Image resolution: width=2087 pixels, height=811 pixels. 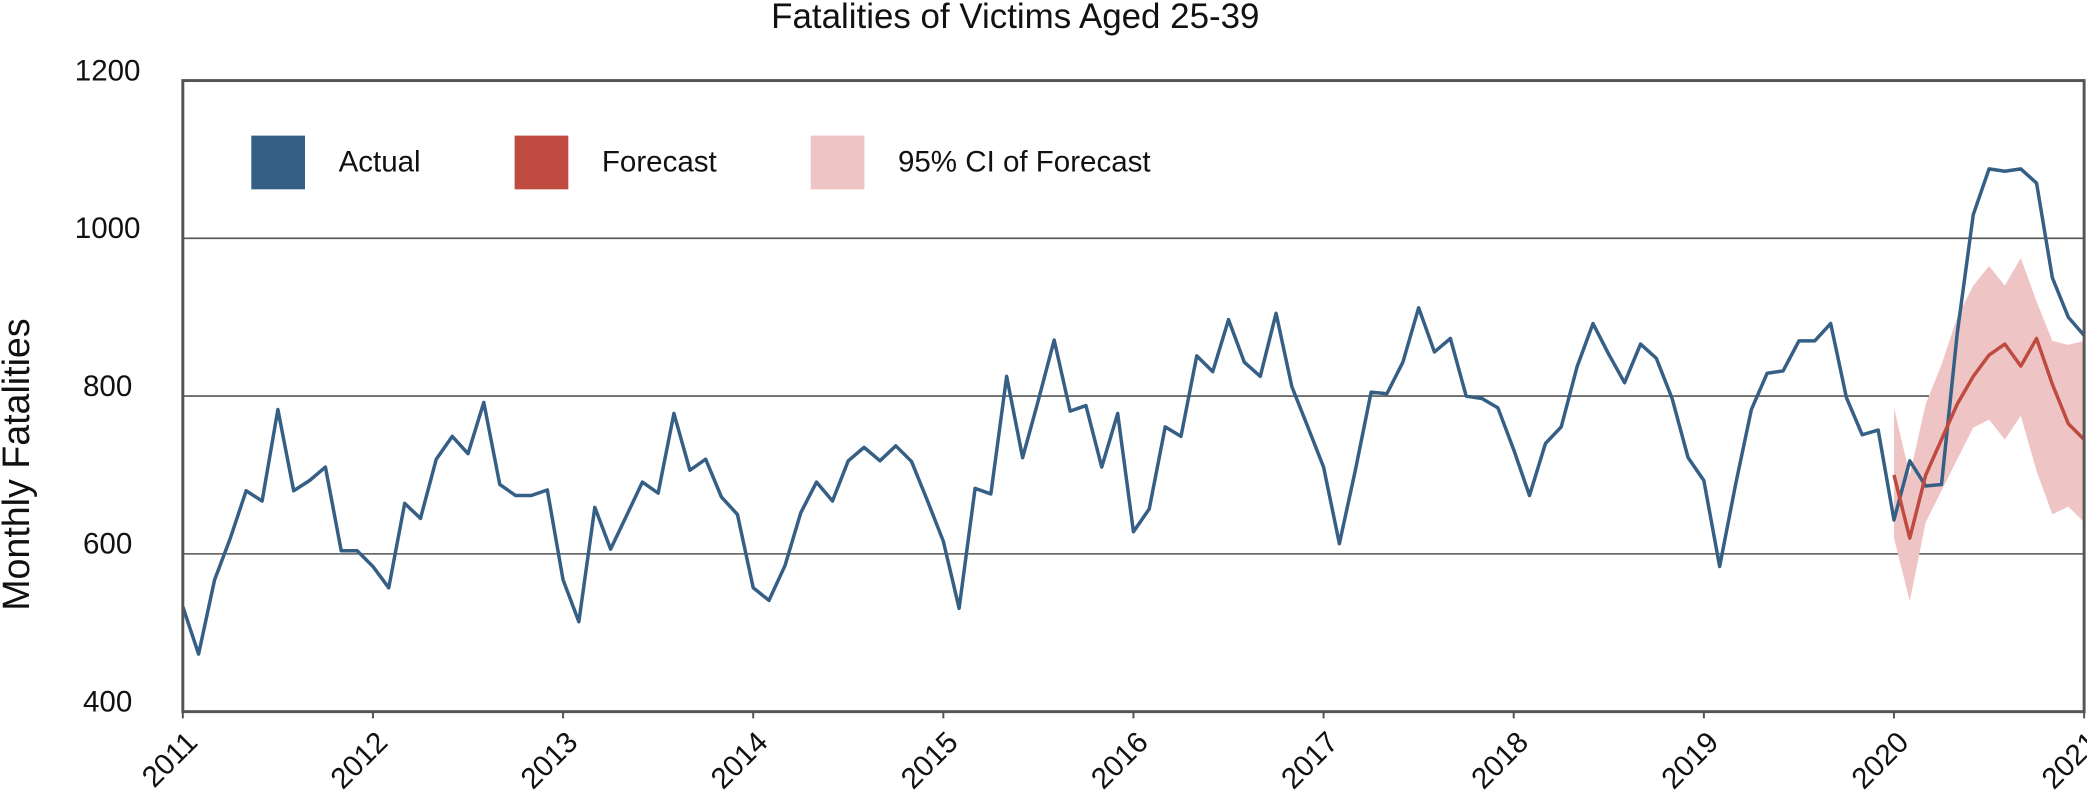 I want to click on x-tick-label: 2017, so click(x=1310, y=761).